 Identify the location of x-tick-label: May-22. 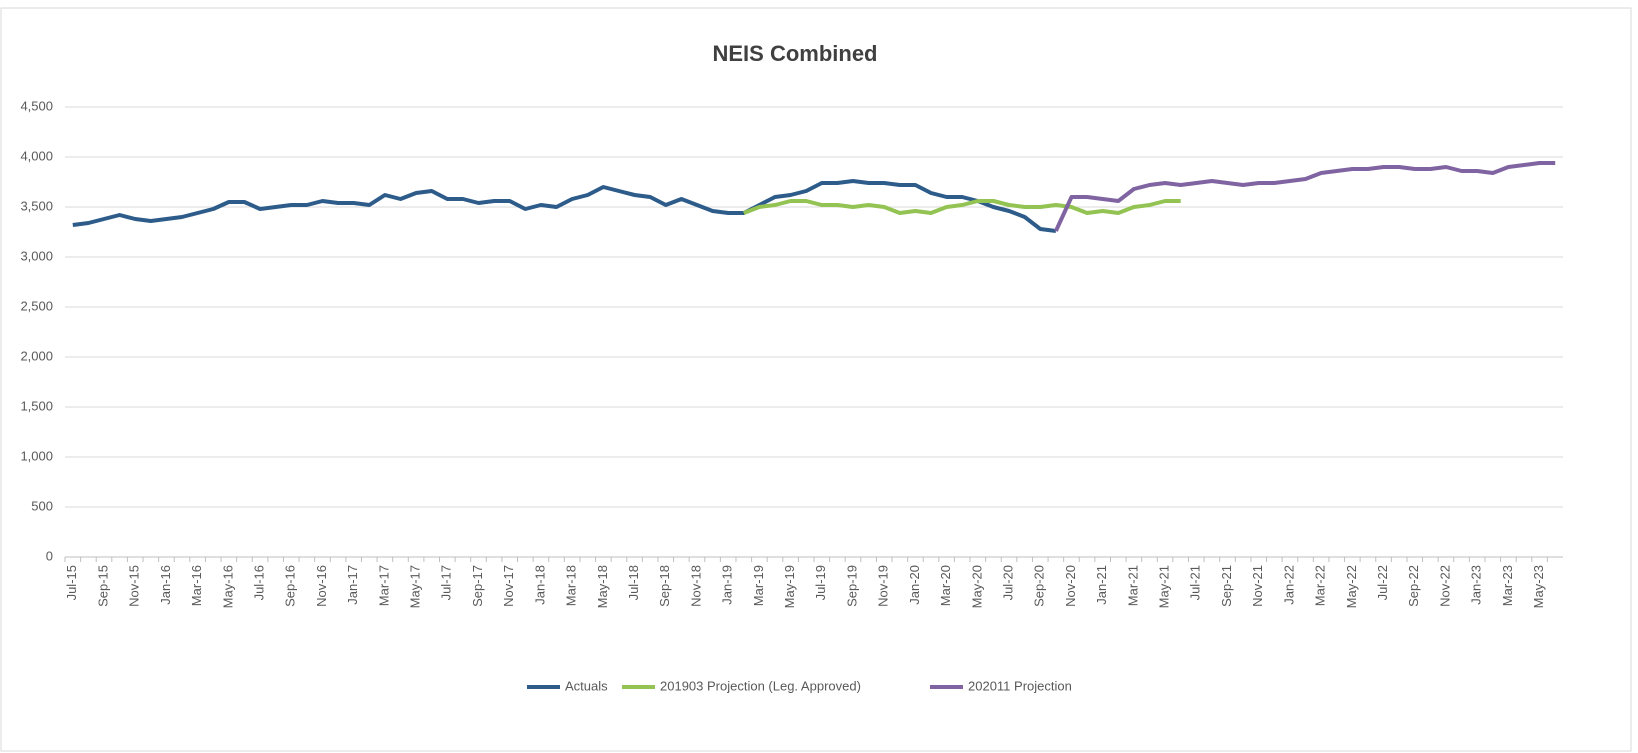
(1351, 586).